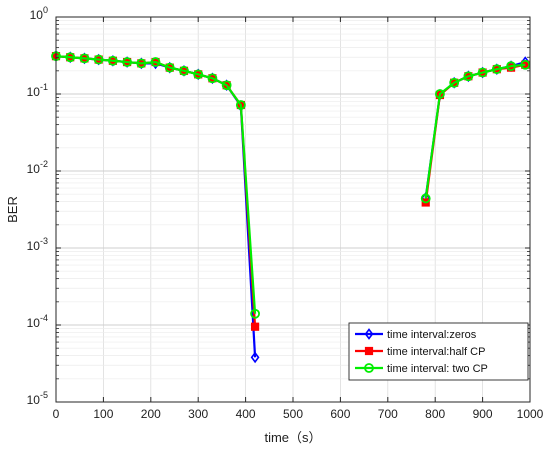  I want to click on x-tick-label: 700, so click(388, 414).